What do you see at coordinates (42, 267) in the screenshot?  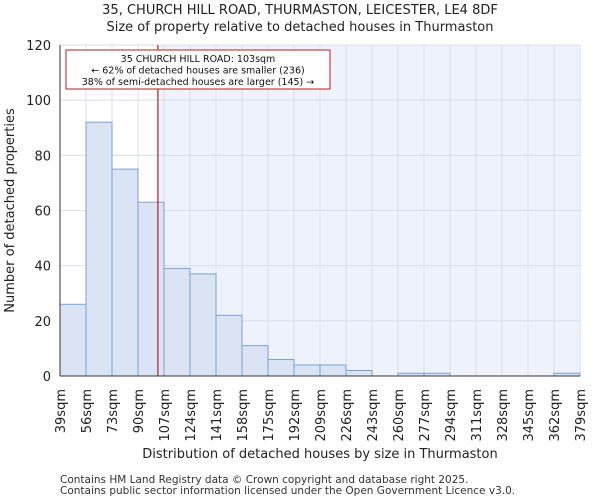 I see `y-tick-label: 40` at bounding box center [42, 267].